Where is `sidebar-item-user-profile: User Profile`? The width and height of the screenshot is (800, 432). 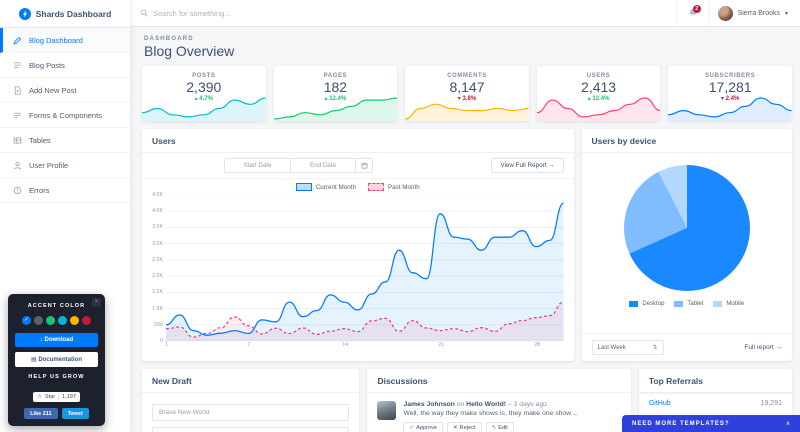 sidebar-item-user-profile: User Profile is located at coordinates (65, 165).